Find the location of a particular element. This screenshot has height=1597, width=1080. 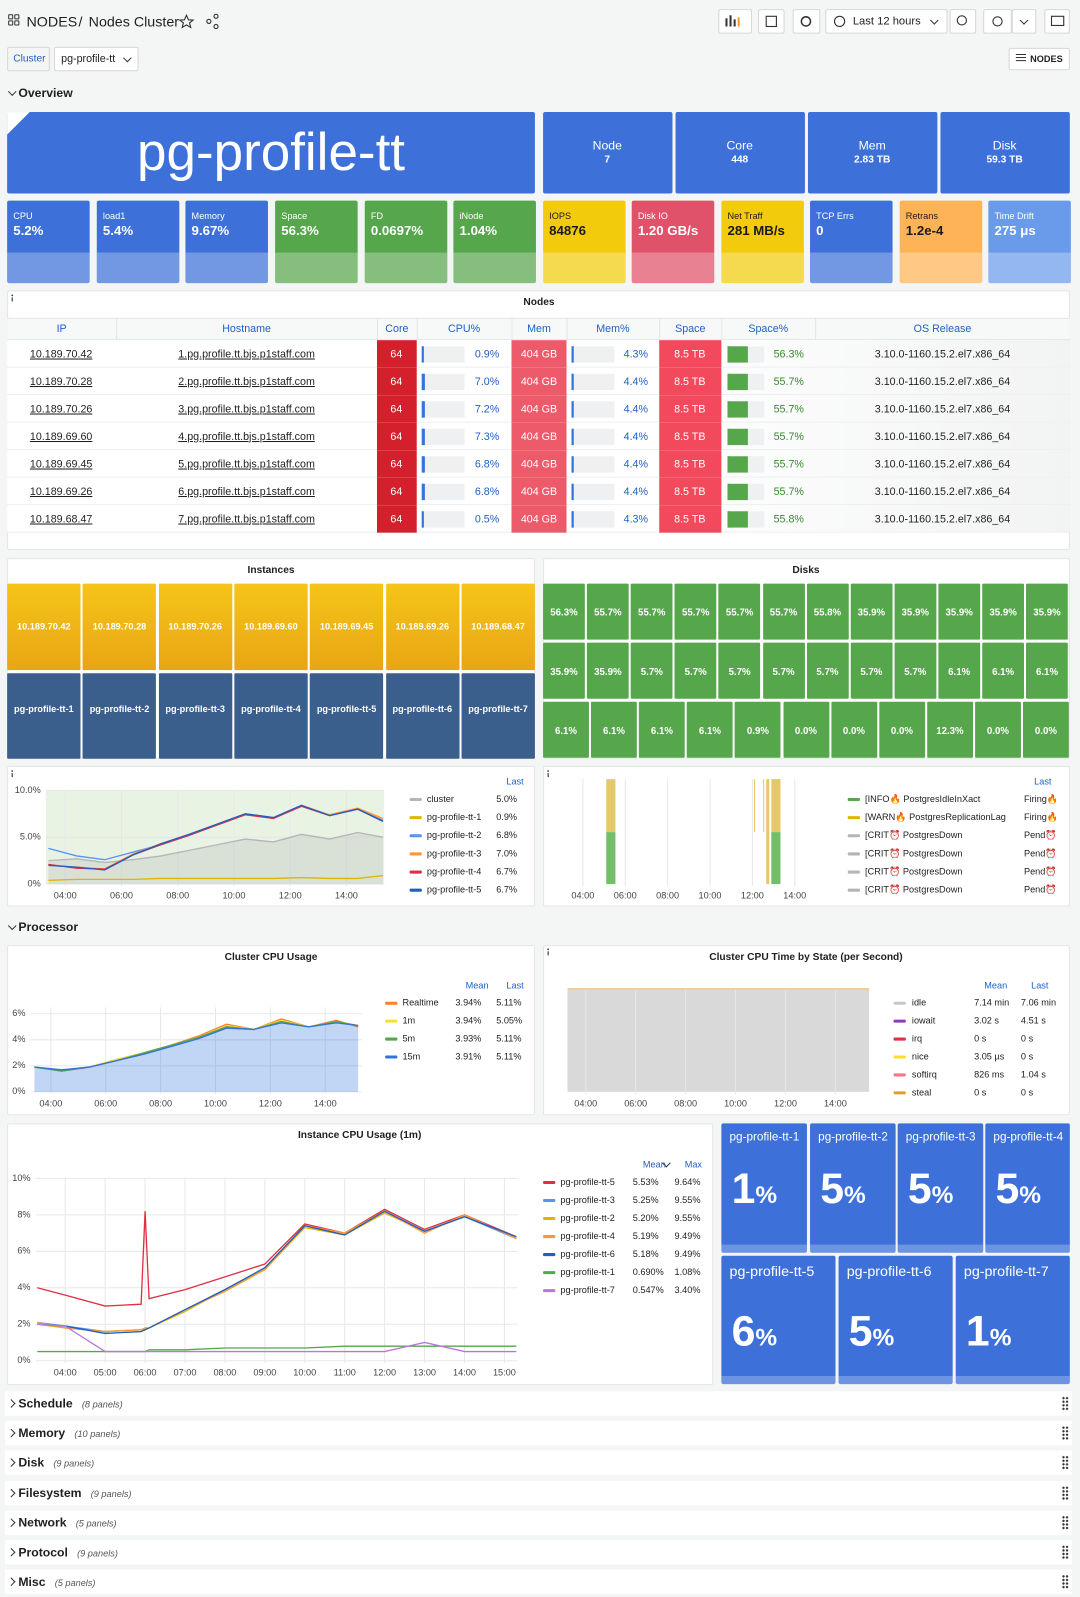

row-header: Disk (9 panels) is located at coordinates (56, 1463).